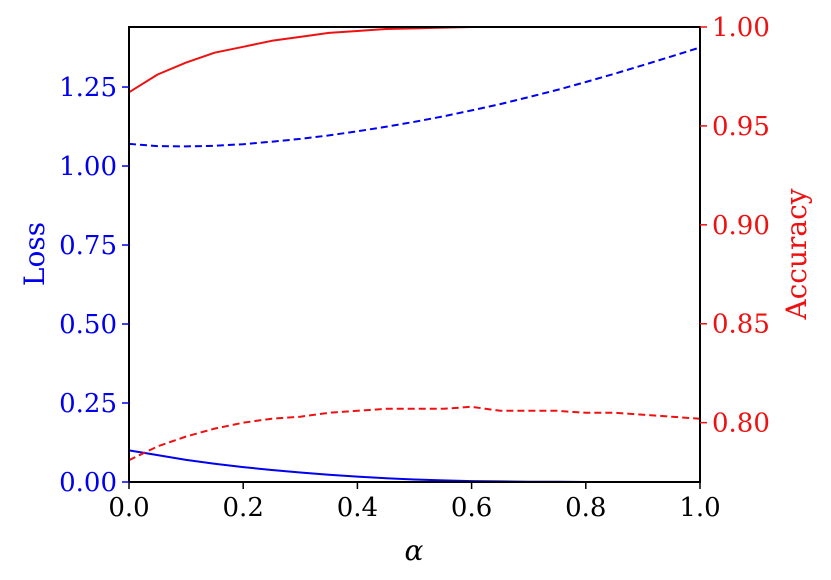 This screenshot has width=831, height=580. Describe the element at coordinates (128, 508) in the screenshot. I see `x-tick-label: 0.0` at that location.